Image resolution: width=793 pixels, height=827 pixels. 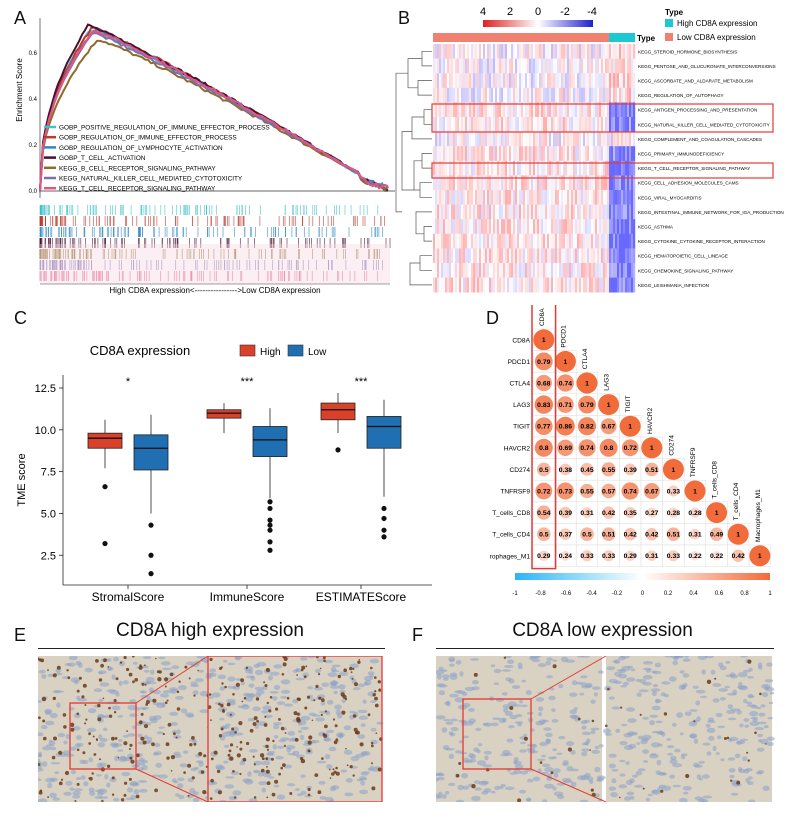 I want to click on colorbar-tick-label: -0.2, so click(x=617, y=594).